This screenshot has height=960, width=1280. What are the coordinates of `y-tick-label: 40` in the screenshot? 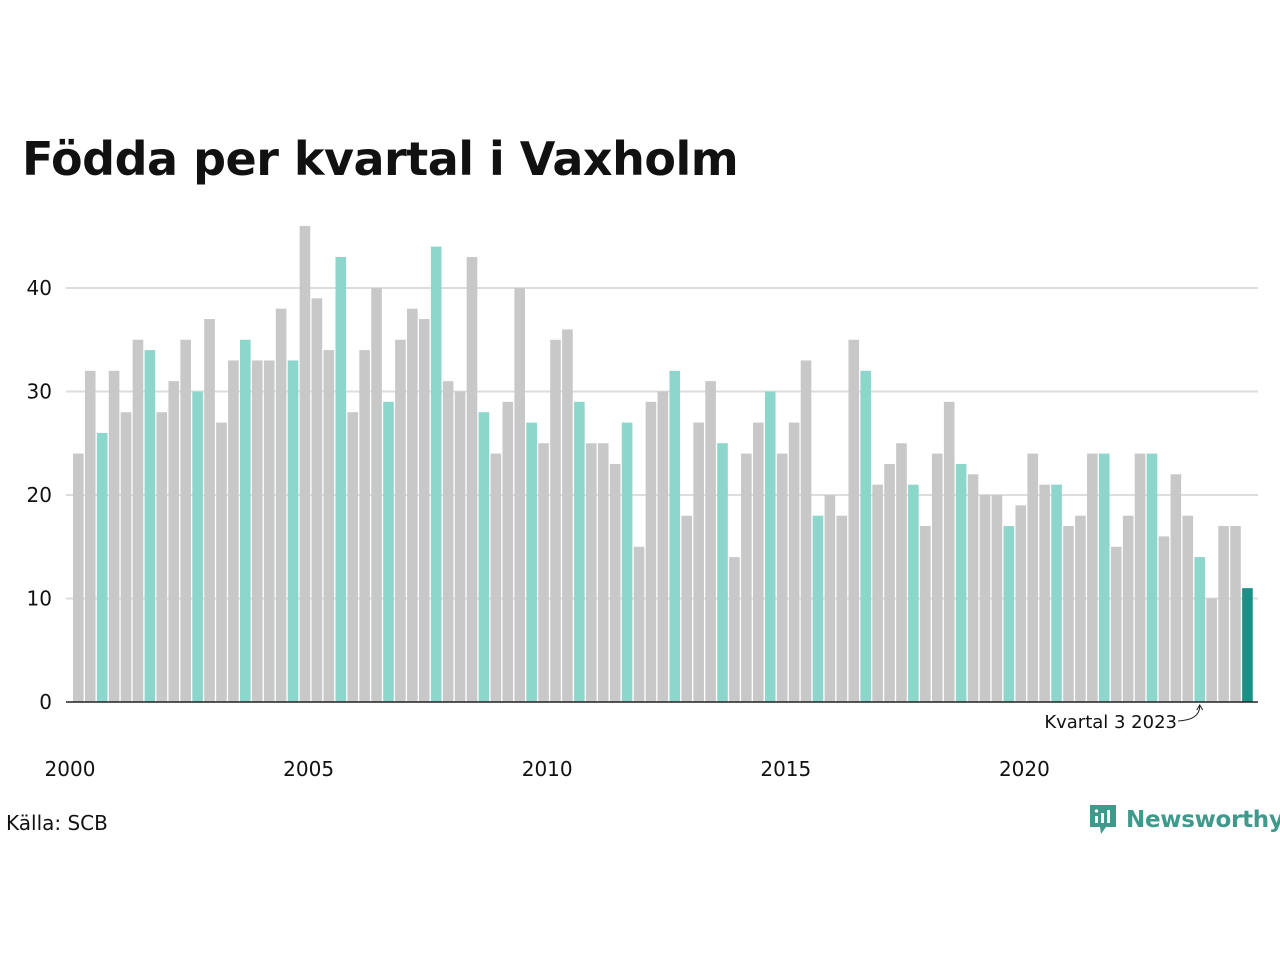 It's located at (39, 288).